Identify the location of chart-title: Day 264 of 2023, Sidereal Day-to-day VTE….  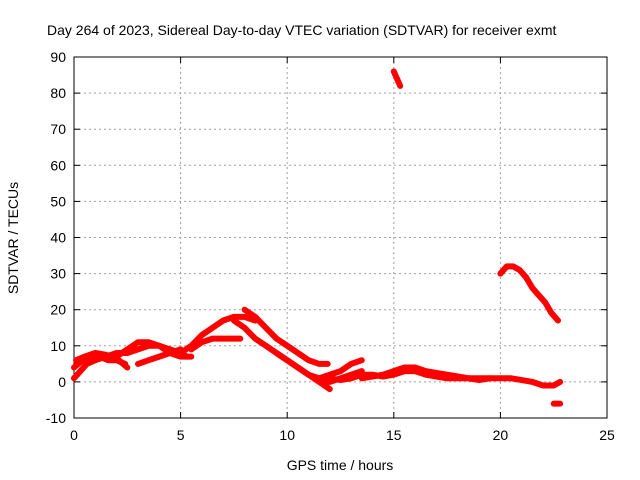
(301, 30).